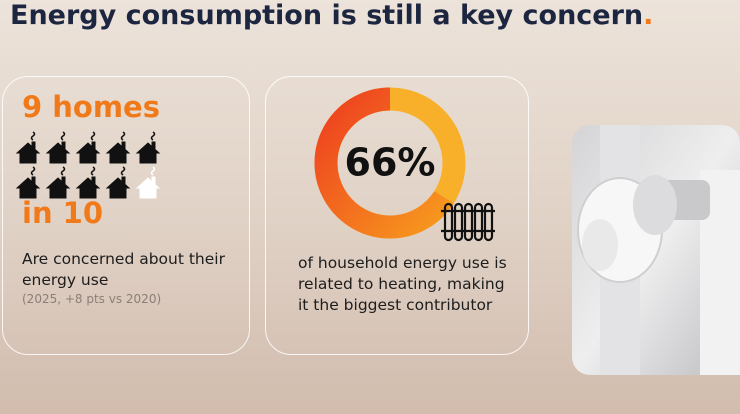  What do you see at coordinates (88, 165) in the screenshot?
I see `house-icons` at bounding box center [88, 165].